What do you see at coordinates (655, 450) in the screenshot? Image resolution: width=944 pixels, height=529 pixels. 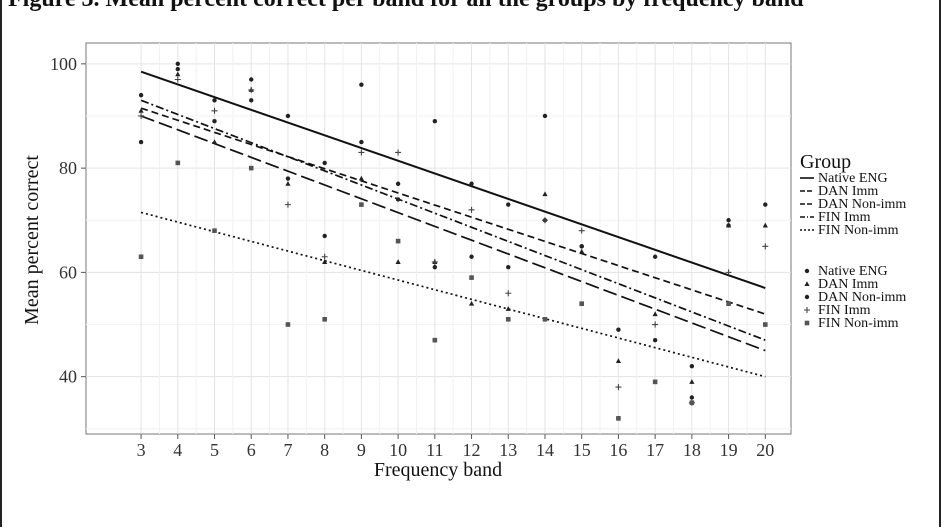 I see `x-tick-label: 17` at bounding box center [655, 450].